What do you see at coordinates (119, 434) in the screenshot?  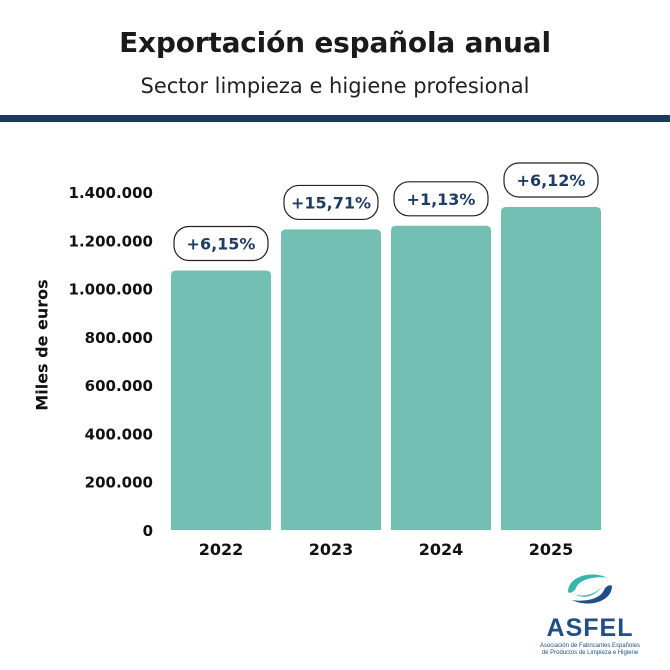 I see `y-tick-label: 400.000` at bounding box center [119, 434].